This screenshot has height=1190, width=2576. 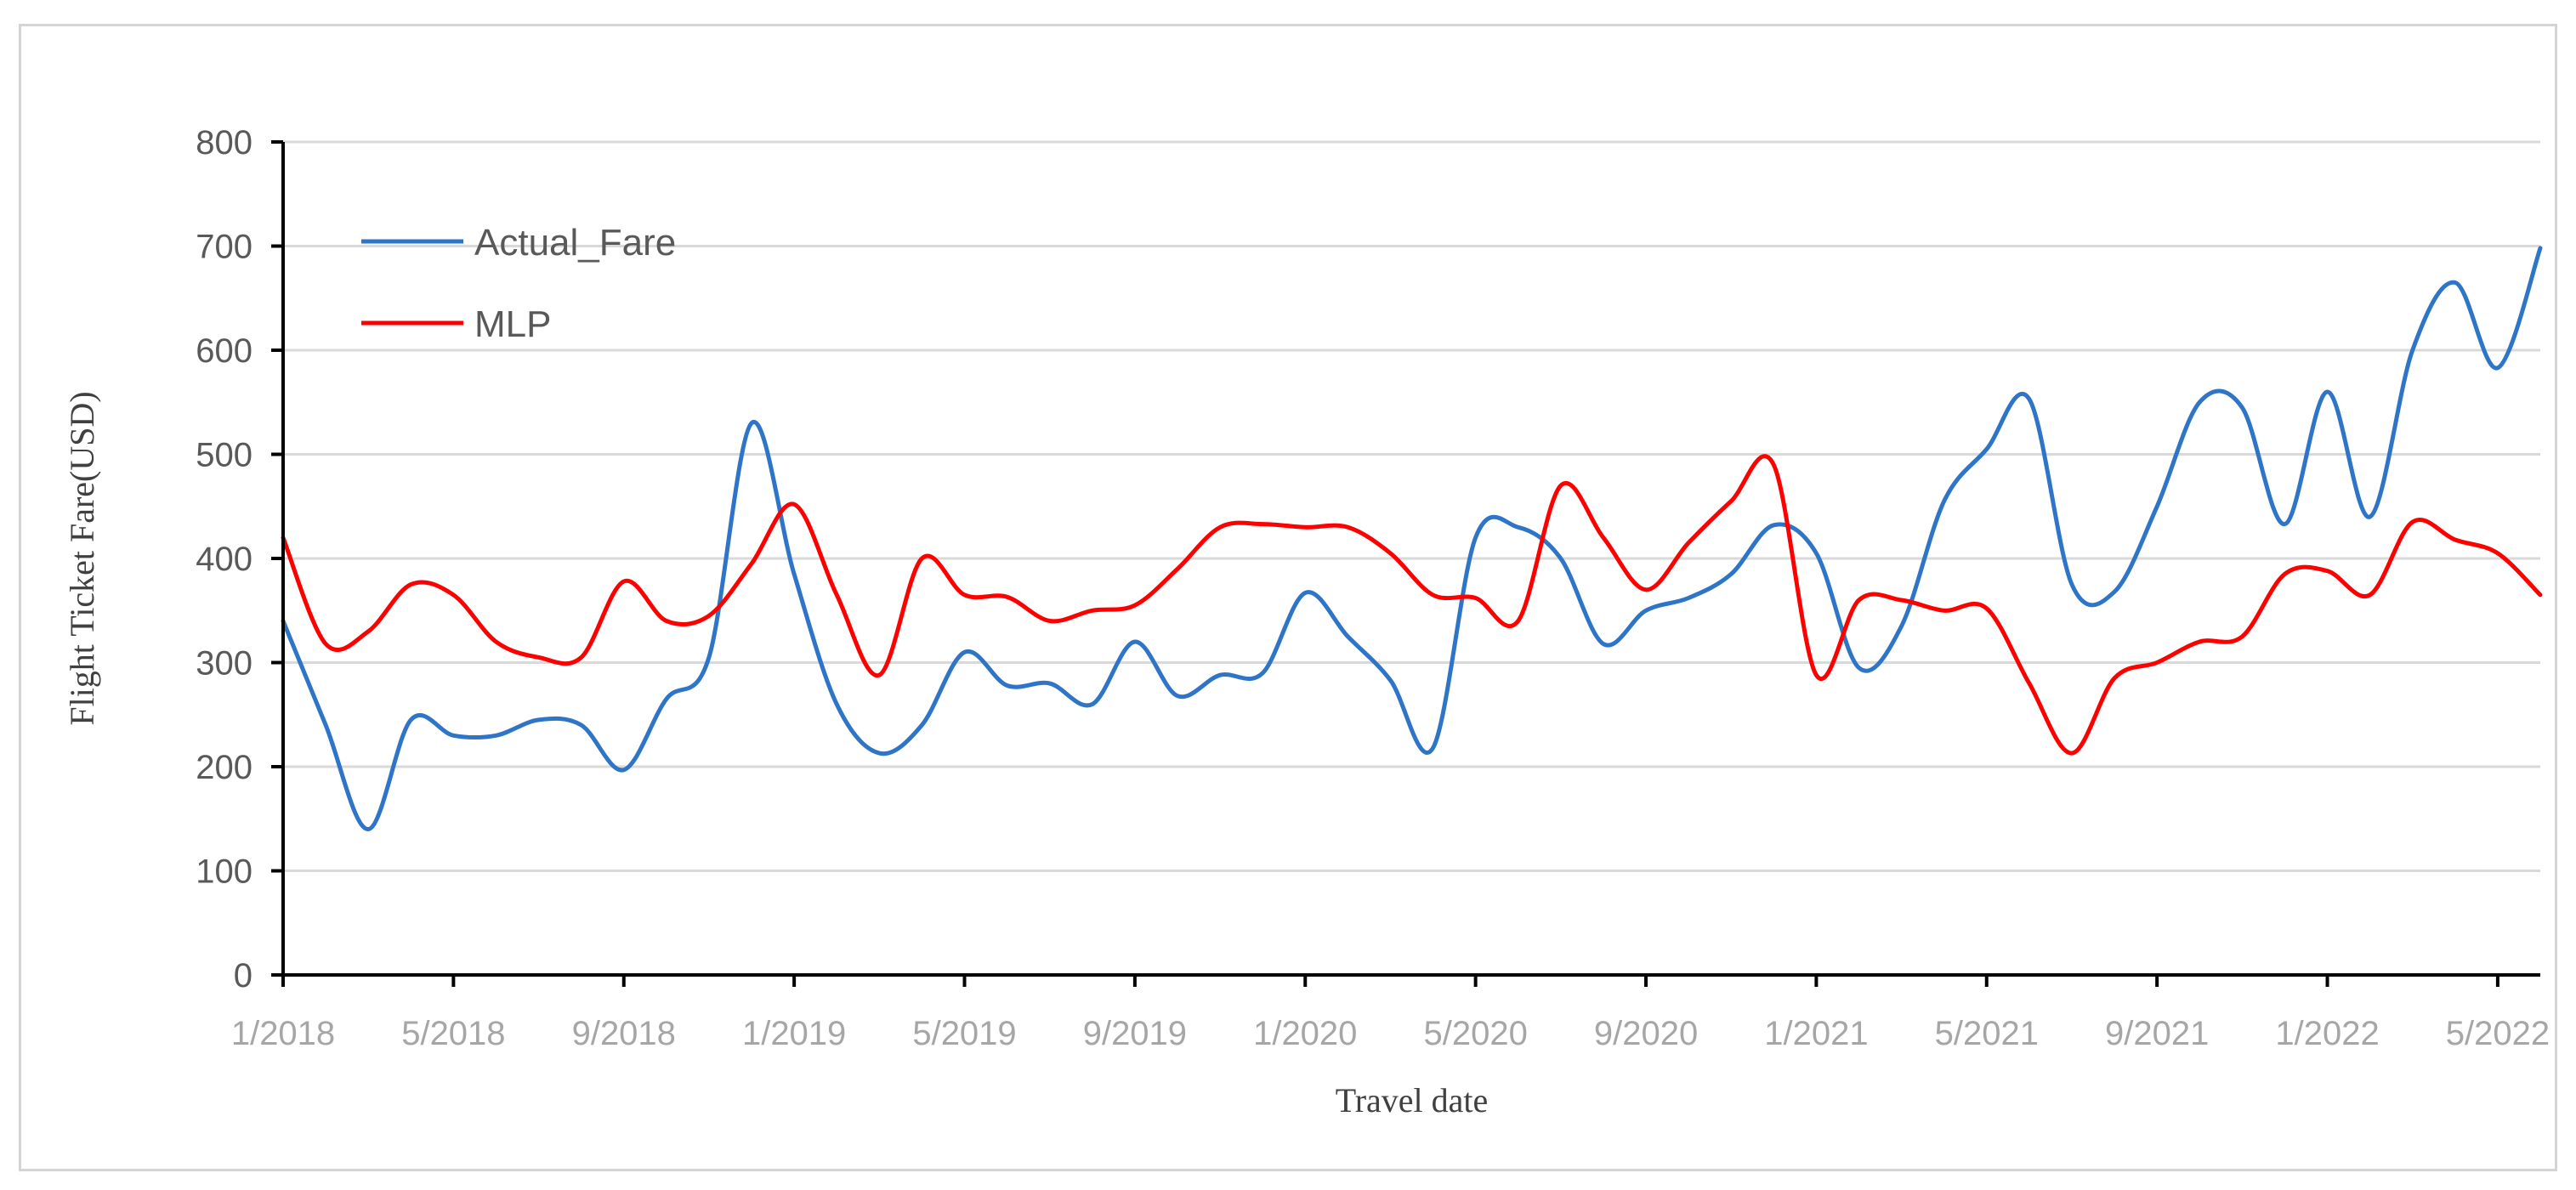 I want to click on y-tick-label: 200, so click(x=224, y=767).